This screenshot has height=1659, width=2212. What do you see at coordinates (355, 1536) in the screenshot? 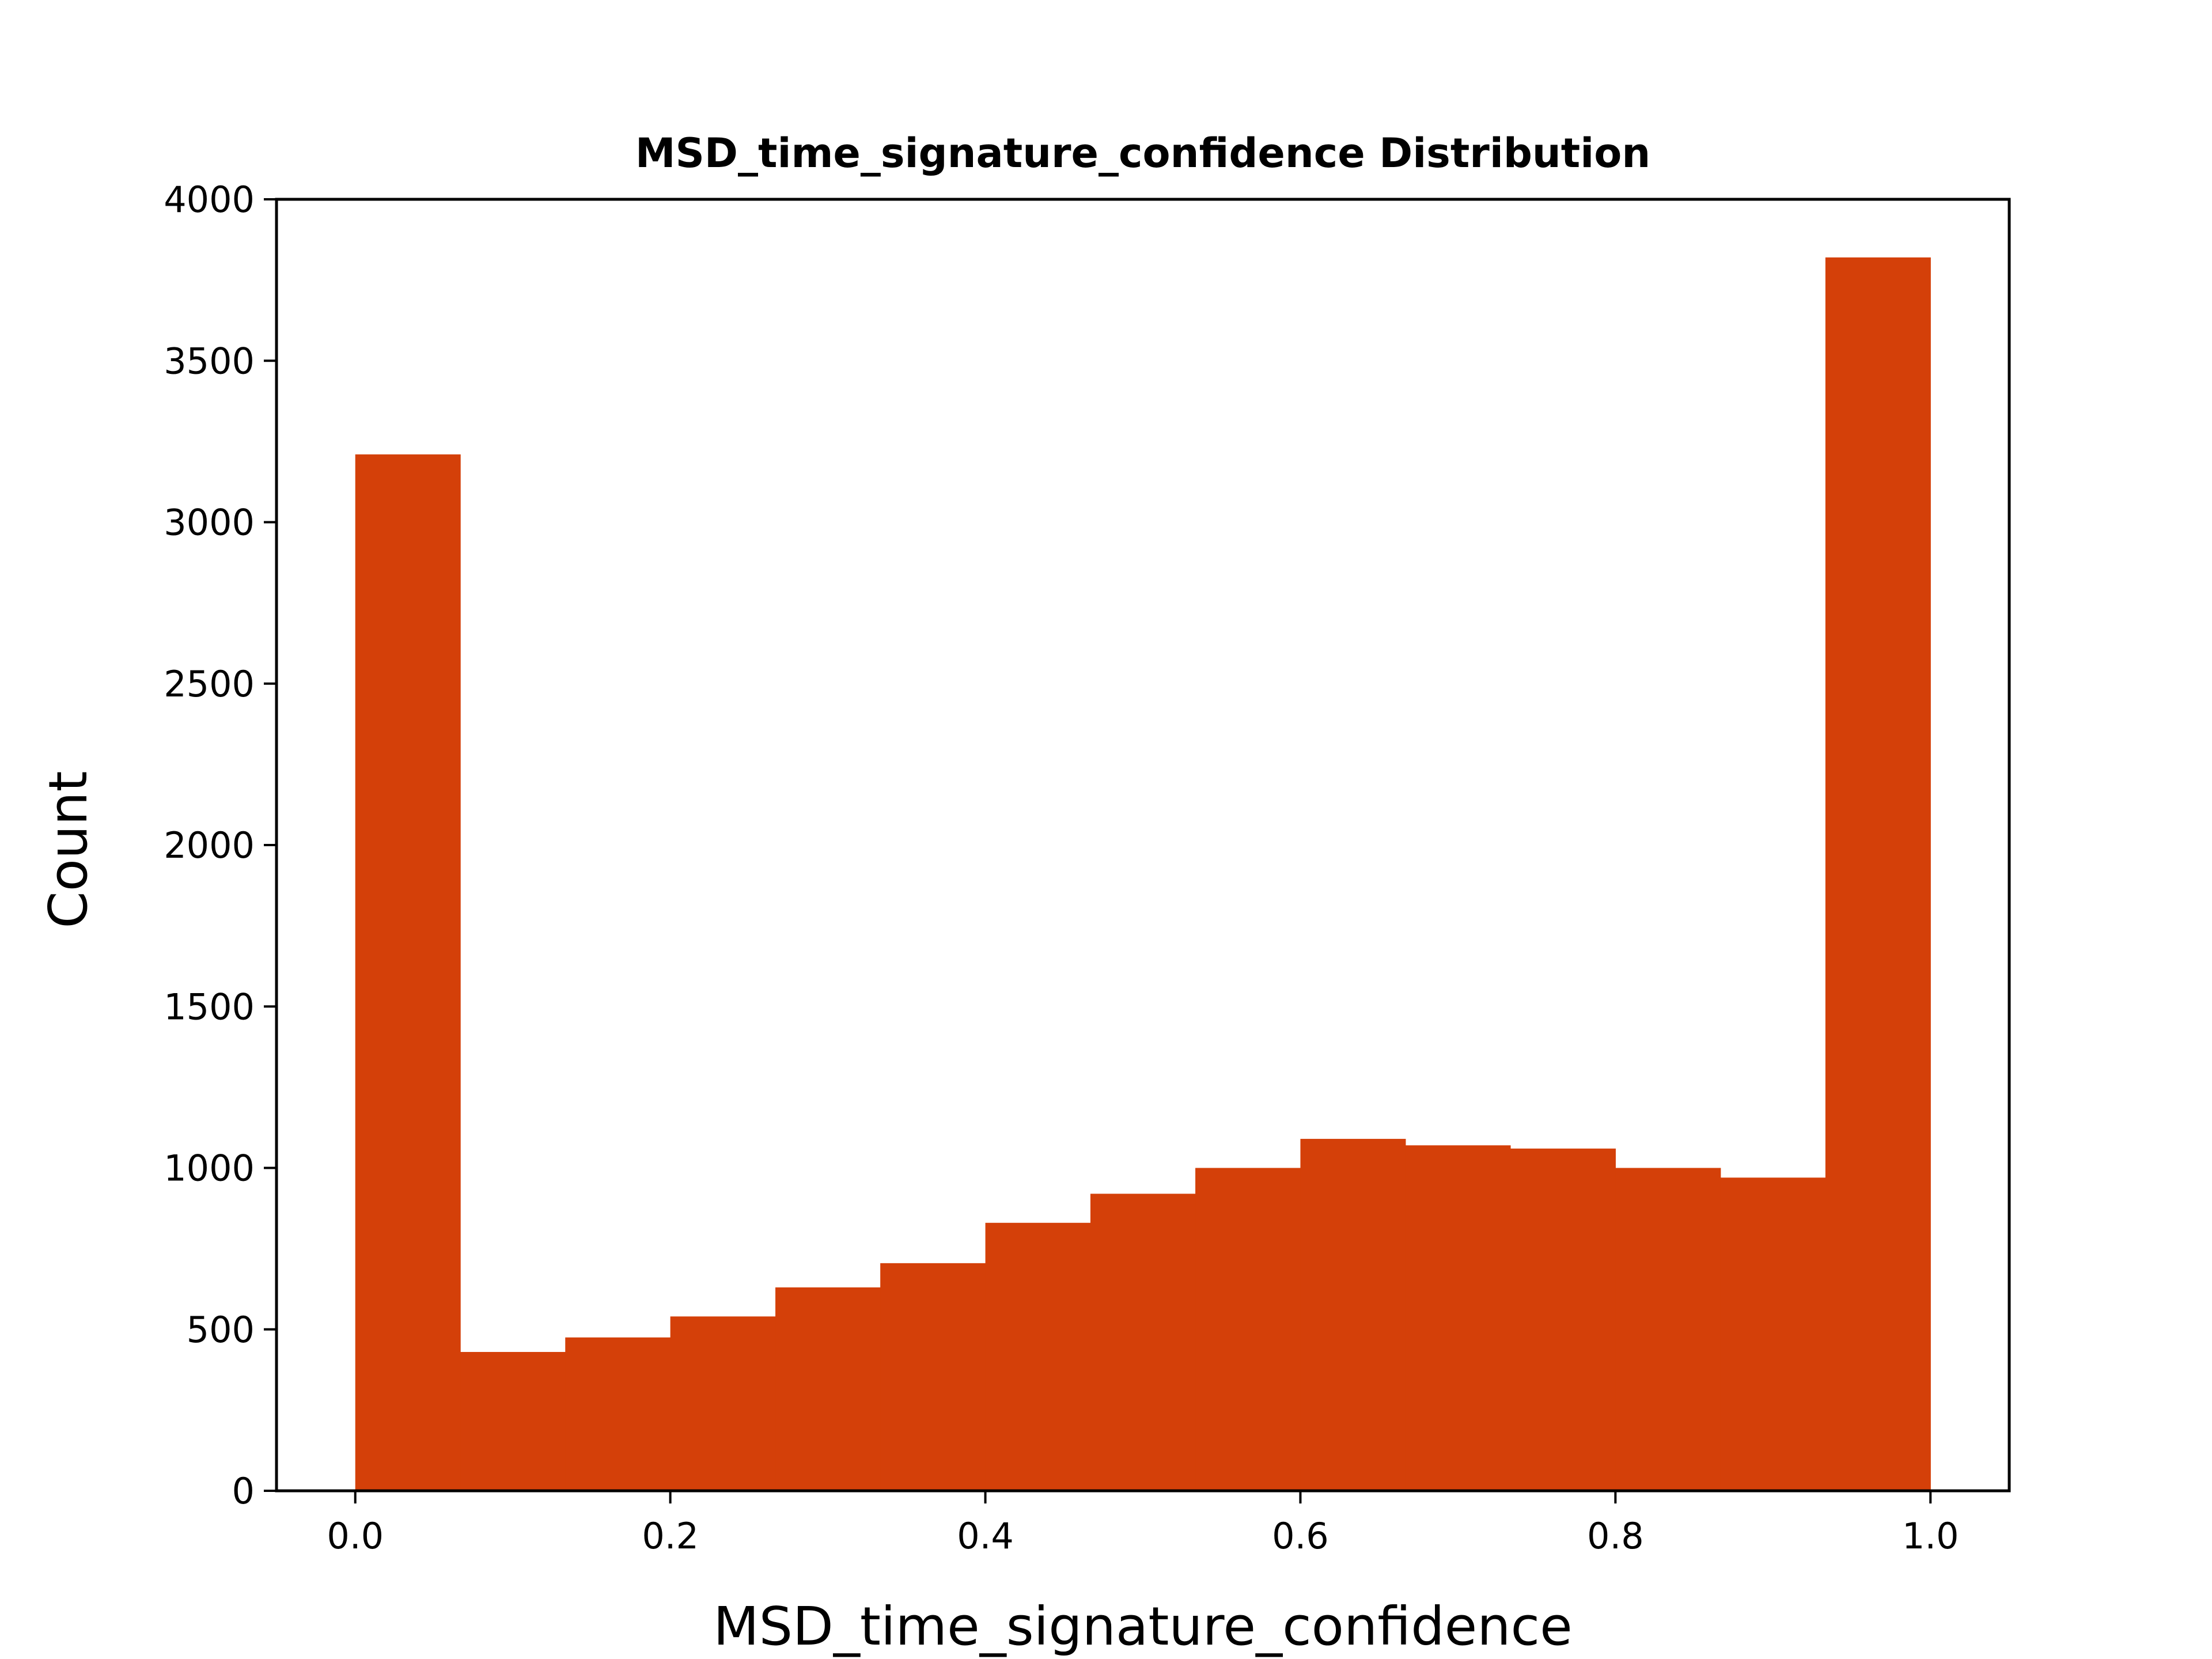
I see `x-tick-label: 0.0` at bounding box center [355, 1536].